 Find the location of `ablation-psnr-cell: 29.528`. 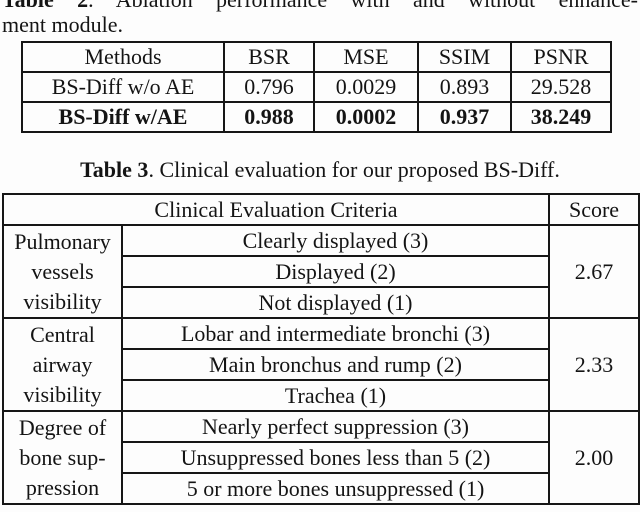

ablation-psnr-cell: 29.528 is located at coordinates (561, 87).